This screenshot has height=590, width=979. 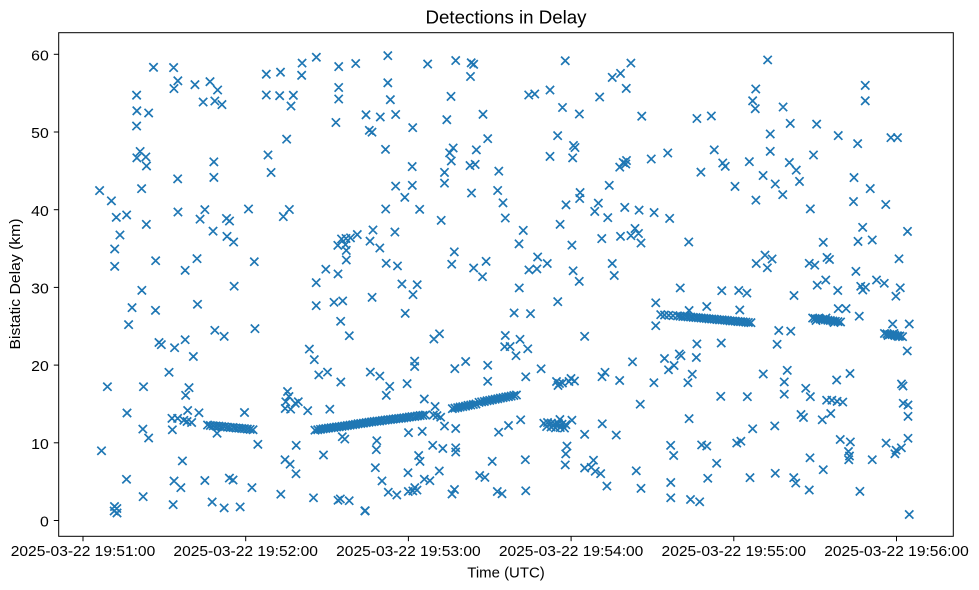 What do you see at coordinates (506, 573) in the screenshot?
I see `svg-text: Time (UTC)` at bounding box center [506, 573].